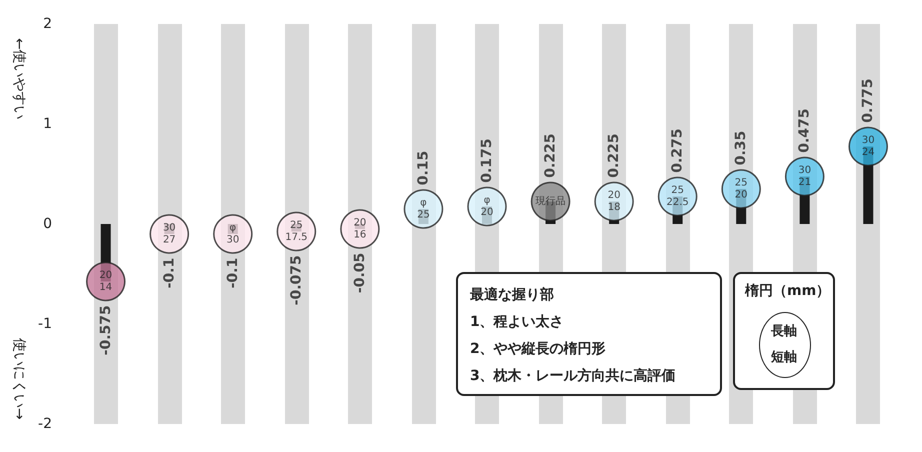  Describe the element at coordinates (233, 234) in the screenshot. I see `x-tick-label: φ 30` at that location.